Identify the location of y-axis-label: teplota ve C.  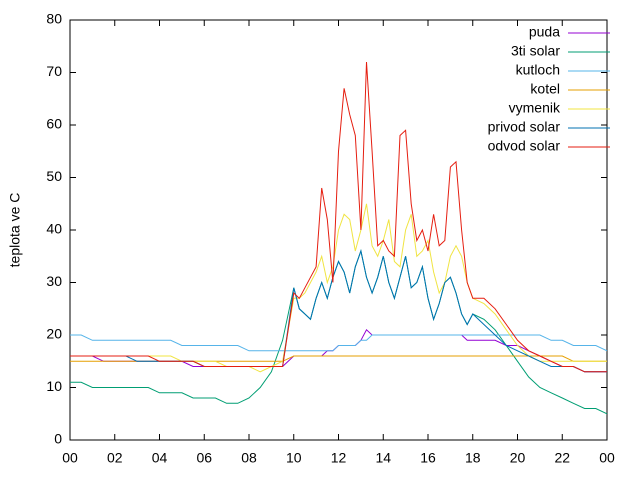
(15, 230).